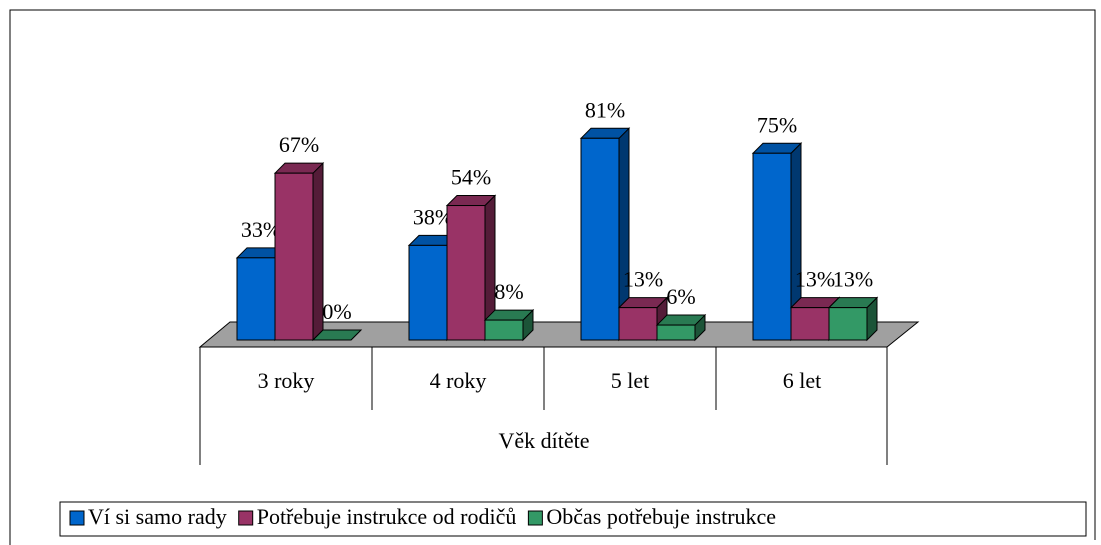  I want to click on data-label: 8%, so click(508, 291).